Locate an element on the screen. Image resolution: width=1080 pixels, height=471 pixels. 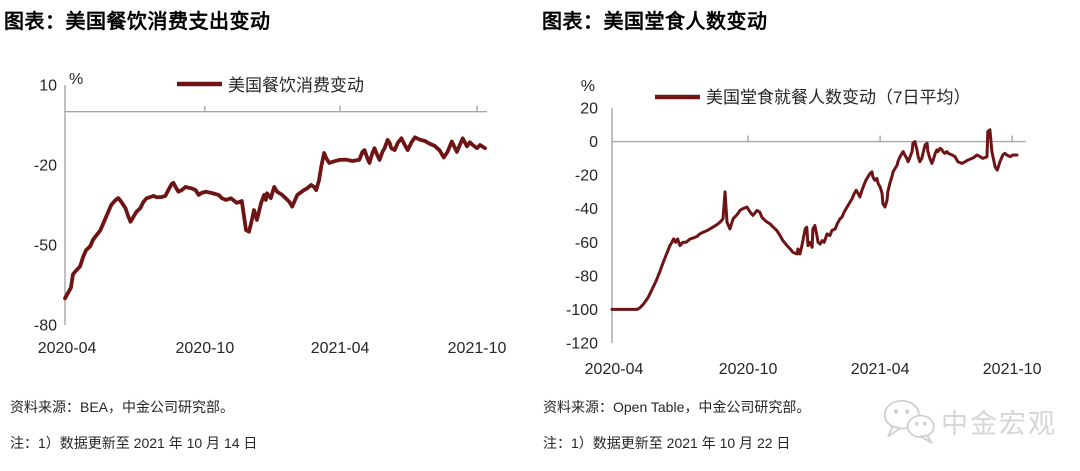
chart-title: 图表：美国餐饮消费支出变动 is located at coordinates (137, 22).